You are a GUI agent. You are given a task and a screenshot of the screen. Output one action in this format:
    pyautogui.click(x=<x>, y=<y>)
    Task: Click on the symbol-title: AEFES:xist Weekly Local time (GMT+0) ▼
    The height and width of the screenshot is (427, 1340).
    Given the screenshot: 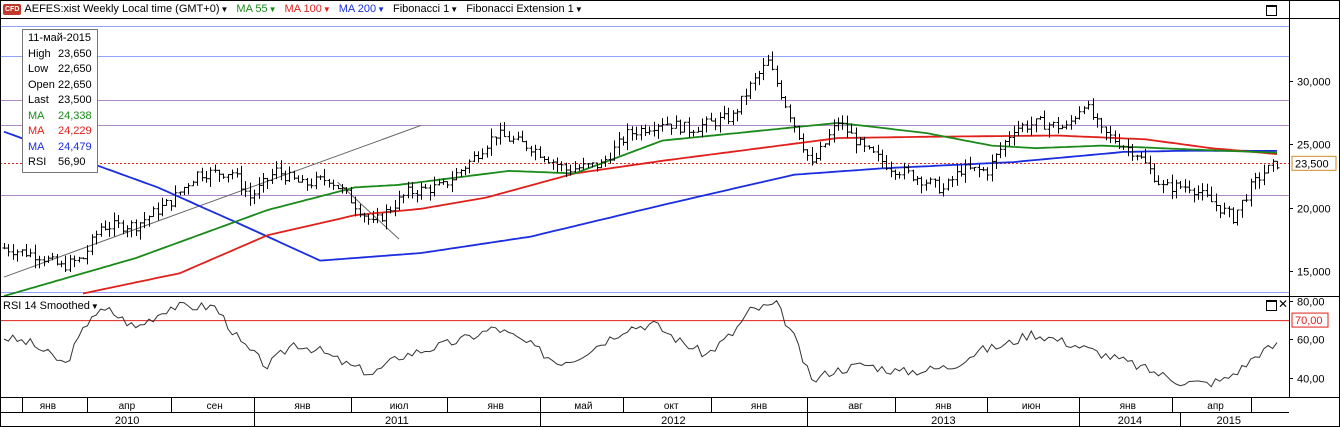 What is the action you would take?
    pyautogui.click(x=126, y=9)
    